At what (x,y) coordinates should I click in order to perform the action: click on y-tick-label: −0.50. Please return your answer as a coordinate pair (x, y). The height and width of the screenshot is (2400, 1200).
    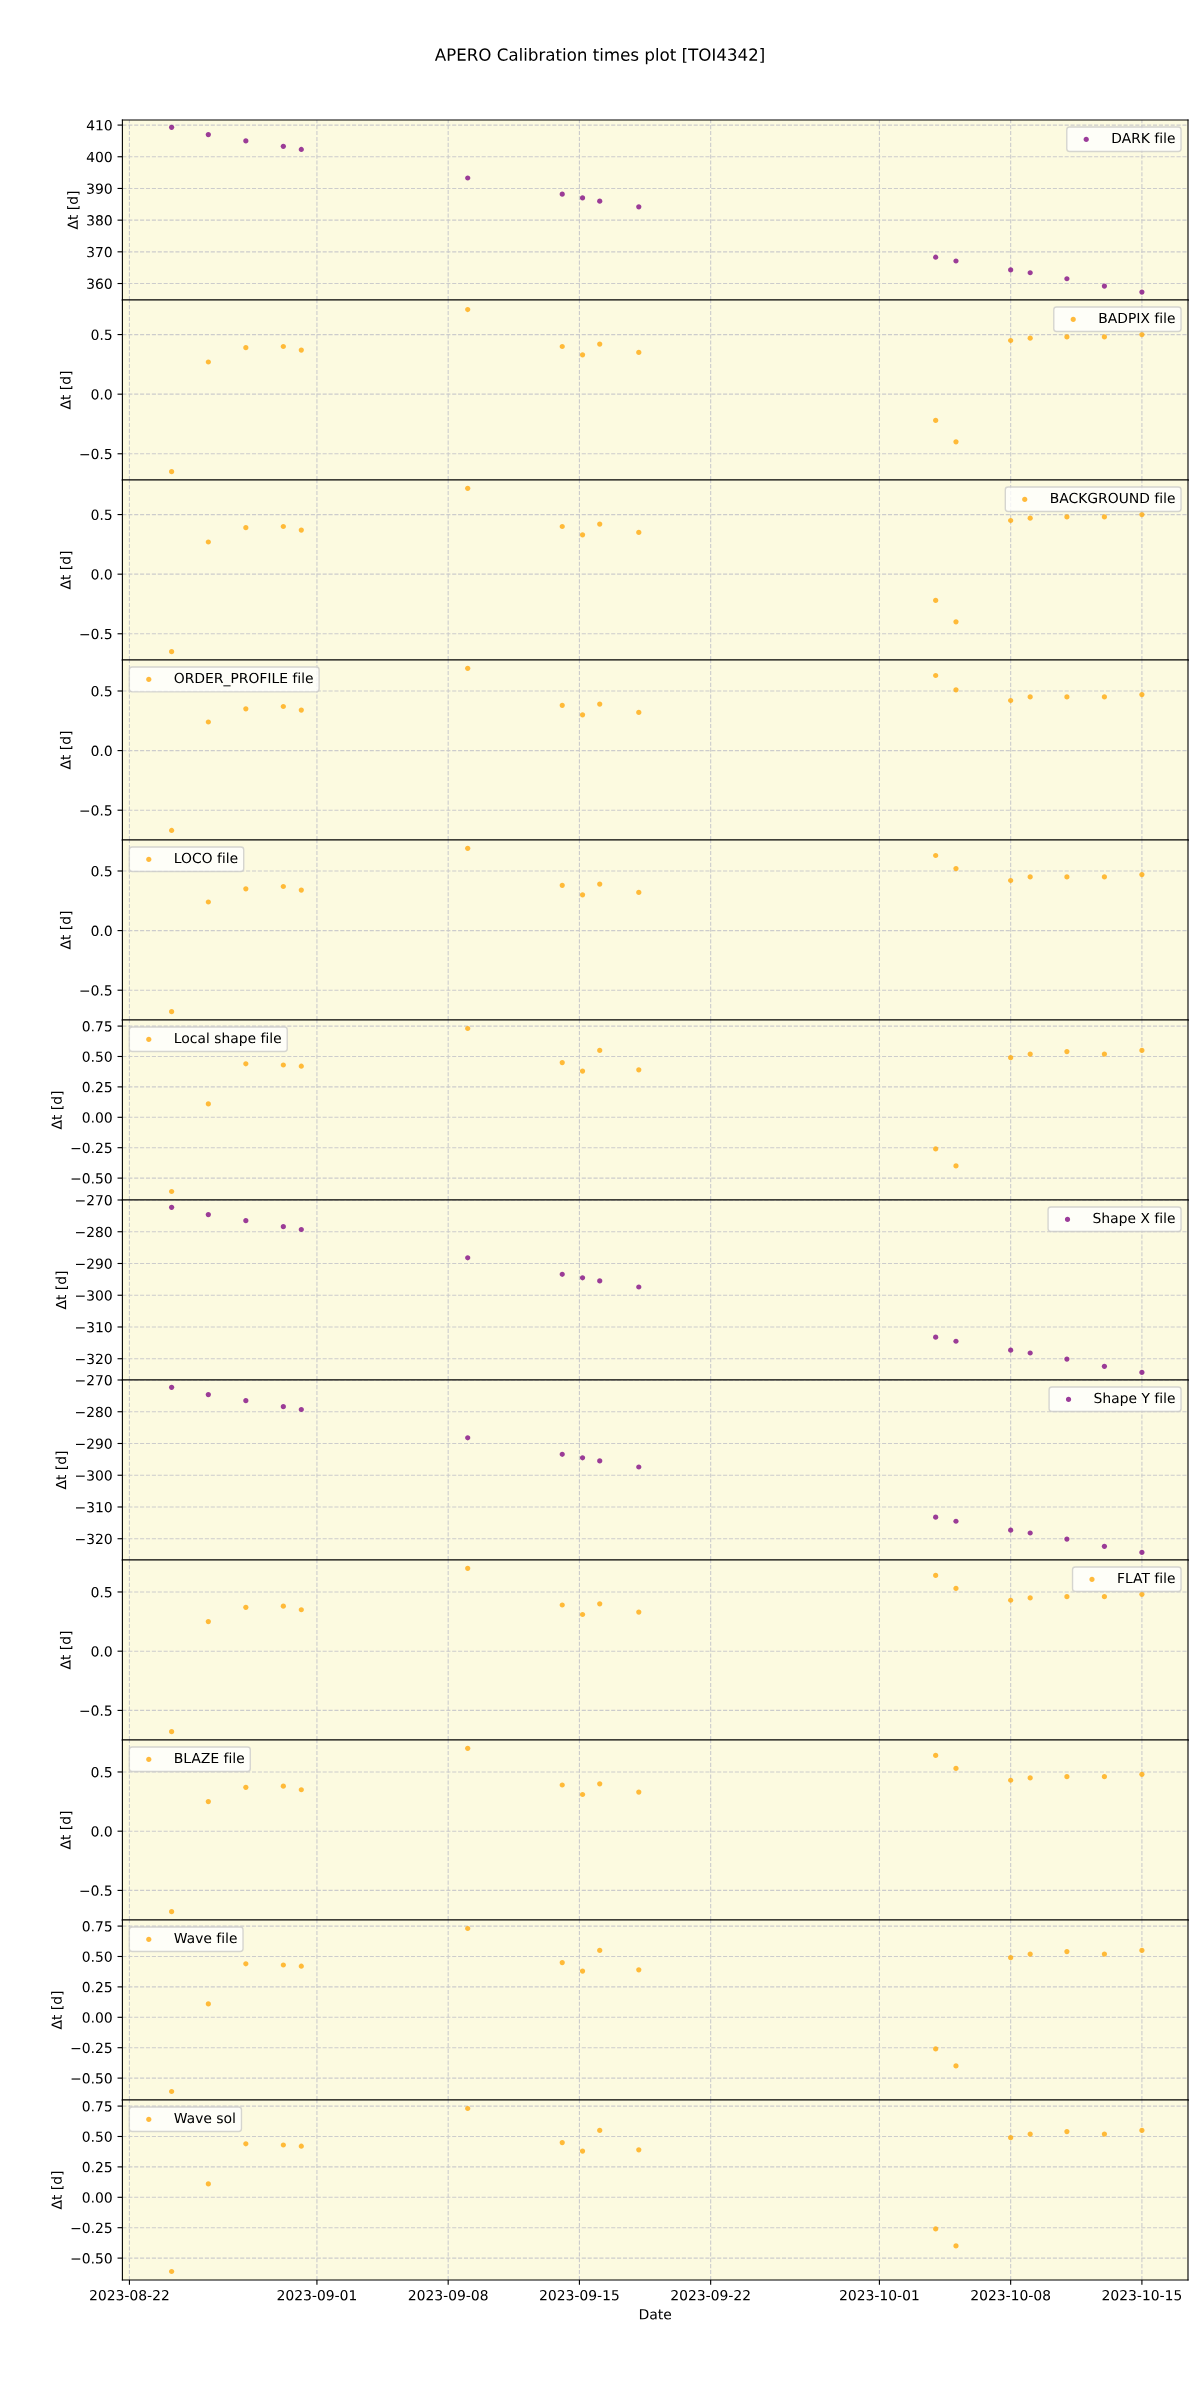
    Looking at the image, I should click on (91, 2258).